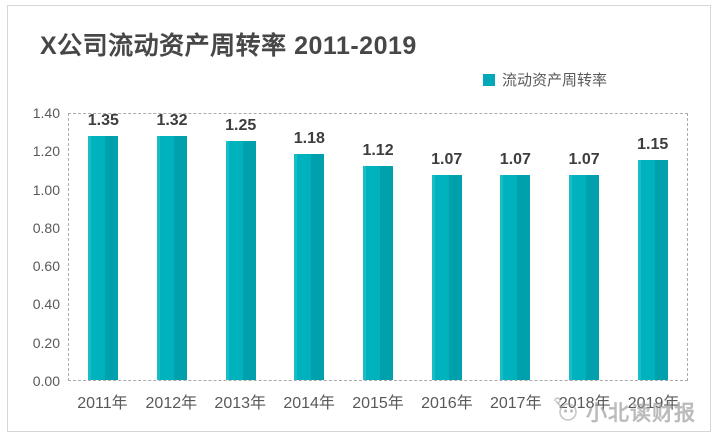 This screenshot has height=447, width=722. I want to click on x-category-label: 2012年, so click(171, 403).